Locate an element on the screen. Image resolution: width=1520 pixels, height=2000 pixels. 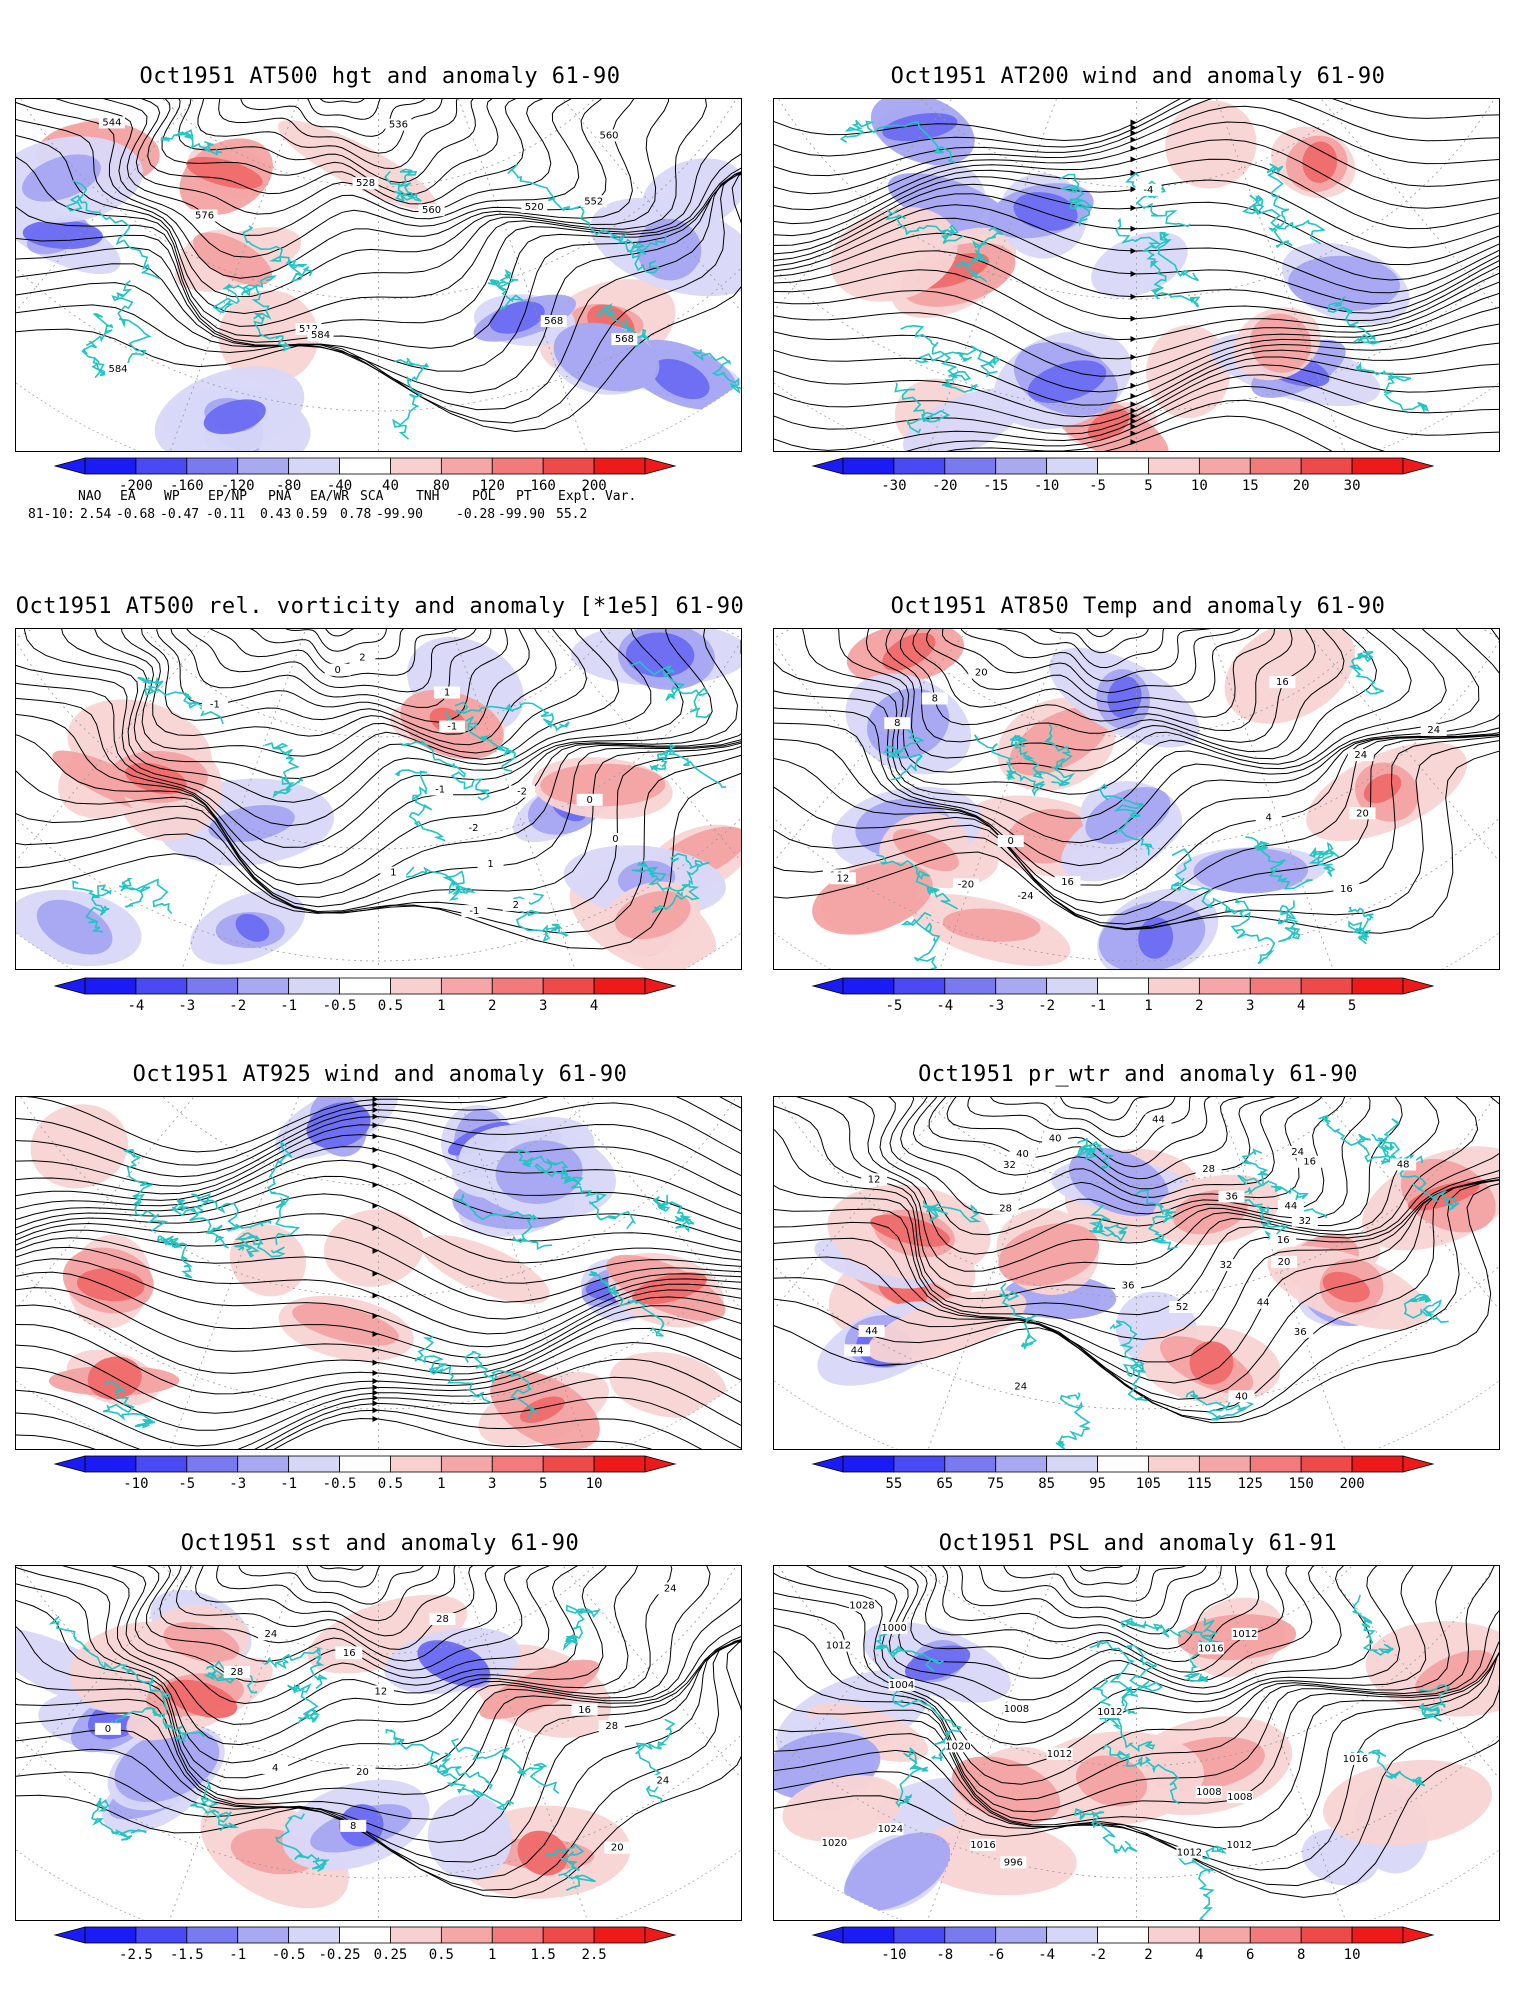
colorbar-tick-label: -10 is located at coordinates (1046, 486).